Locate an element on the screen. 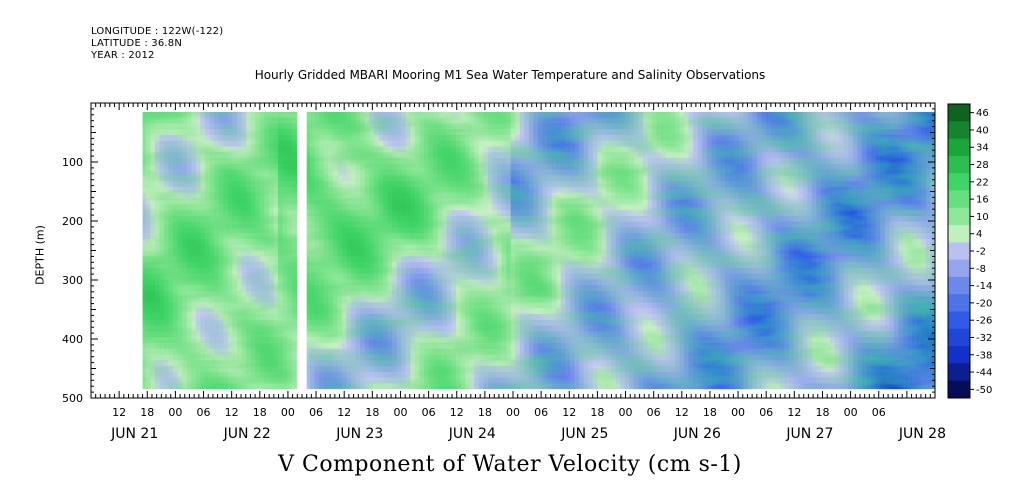  x-day-label: JUN 21 is located at coordinates (134, 434).